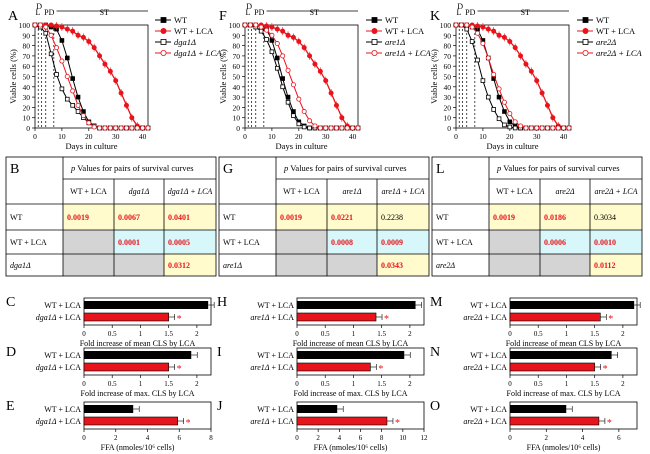  What do you see at coordinates (619, 438) in the screenshot?
I see `x-tick-label: 6` at bounding box center [619, 438].